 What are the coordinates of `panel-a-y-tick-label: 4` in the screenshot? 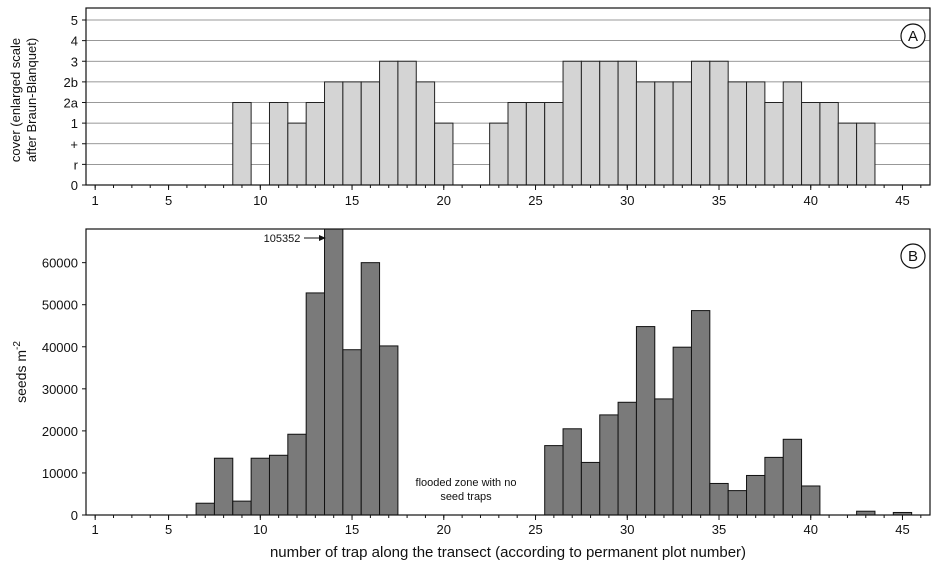 It's located at (74, 41).